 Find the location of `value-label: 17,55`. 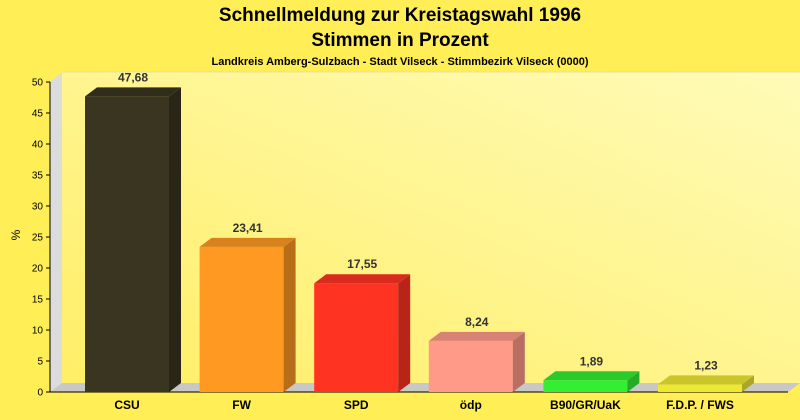

value-label: 17,55 is located at coordinates (362, 264).